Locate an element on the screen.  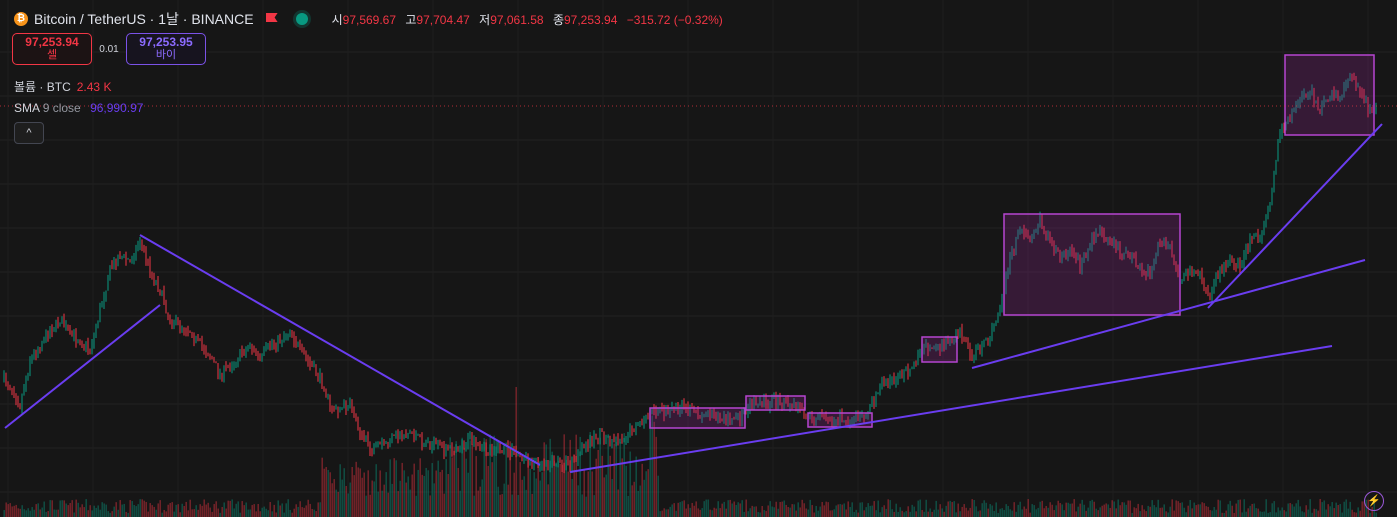
sell-button: 97,253.94 셀 is located at coordinates (52, 49).